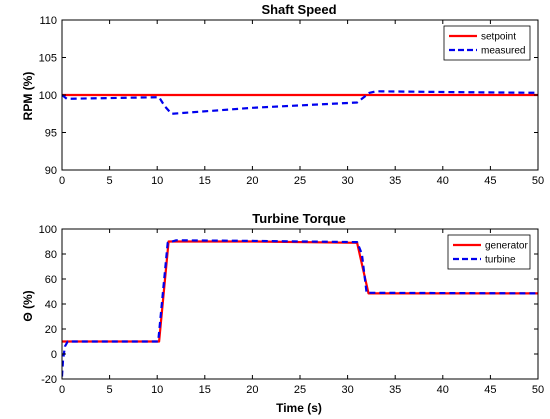  Describe the element at coordinates (28, 305) in the screenshot. I see `y-axis-label: Θ (%)` at that location.